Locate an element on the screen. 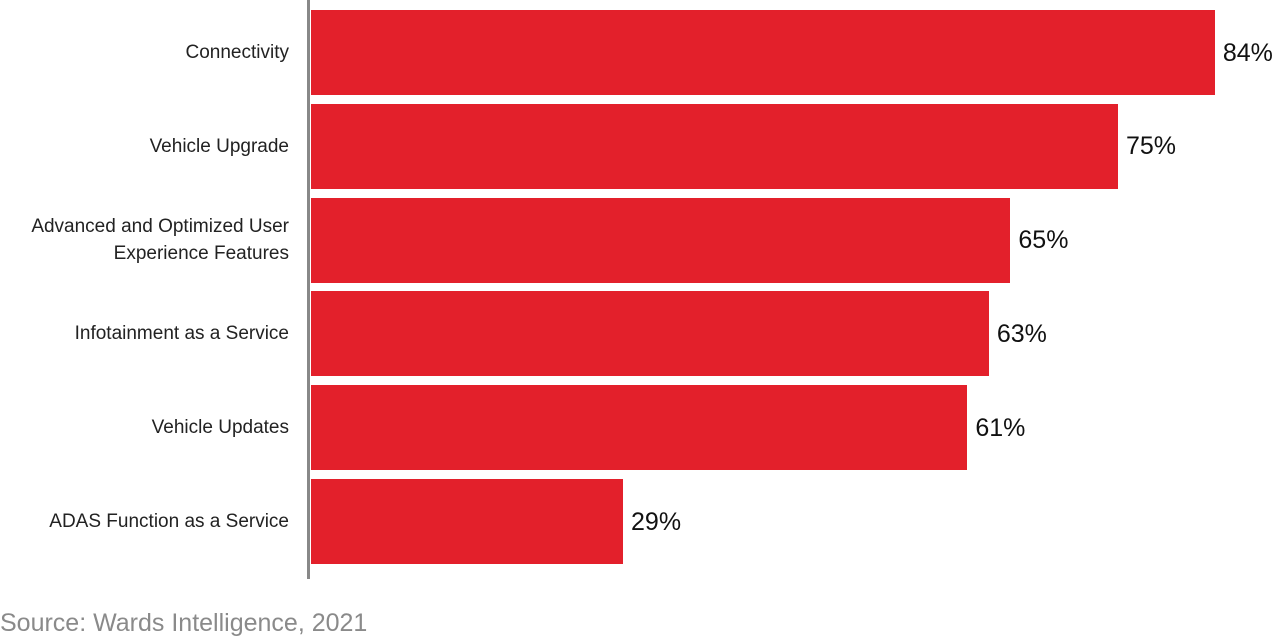 Image resolution: width=1280 pixels, height=641 pixels. category-label: ADAS Function as a Service is located at coordinates (169, 521).